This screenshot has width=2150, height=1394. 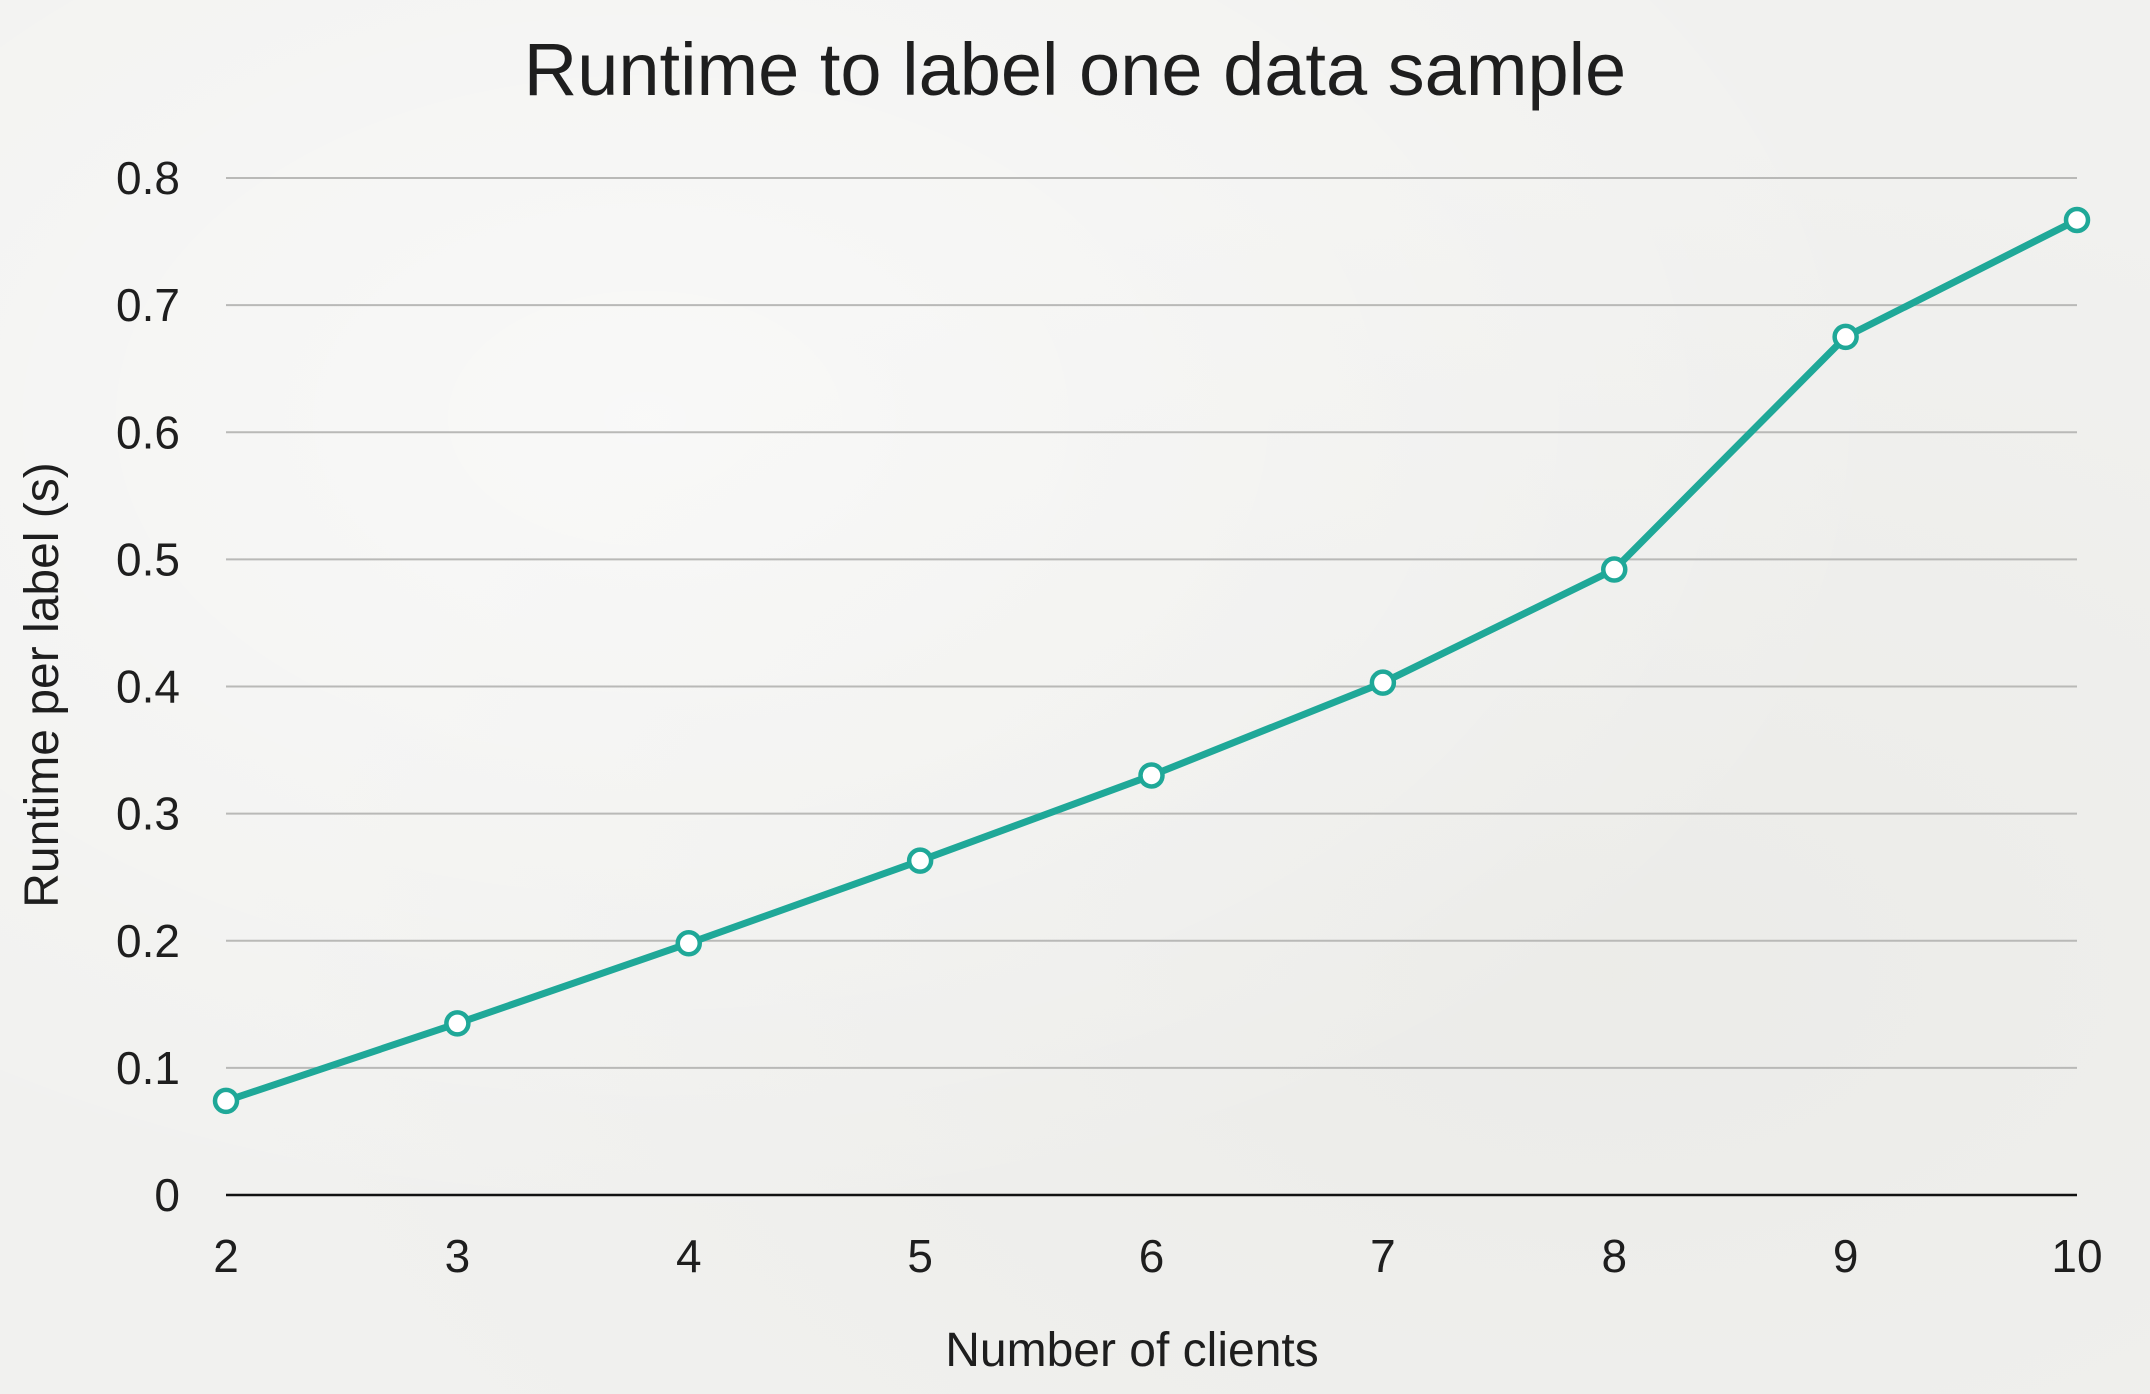 What do you see at coordinates (458, 1256) in the screenshot?
I see `x-tick-label: 3` at bounding box center [458, 1256].